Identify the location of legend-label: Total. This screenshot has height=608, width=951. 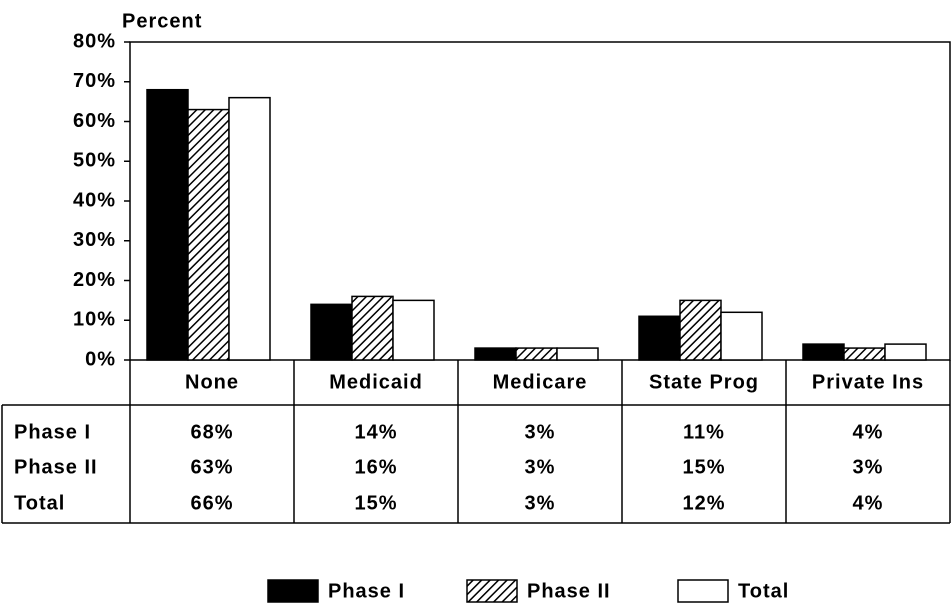
(763, 591).